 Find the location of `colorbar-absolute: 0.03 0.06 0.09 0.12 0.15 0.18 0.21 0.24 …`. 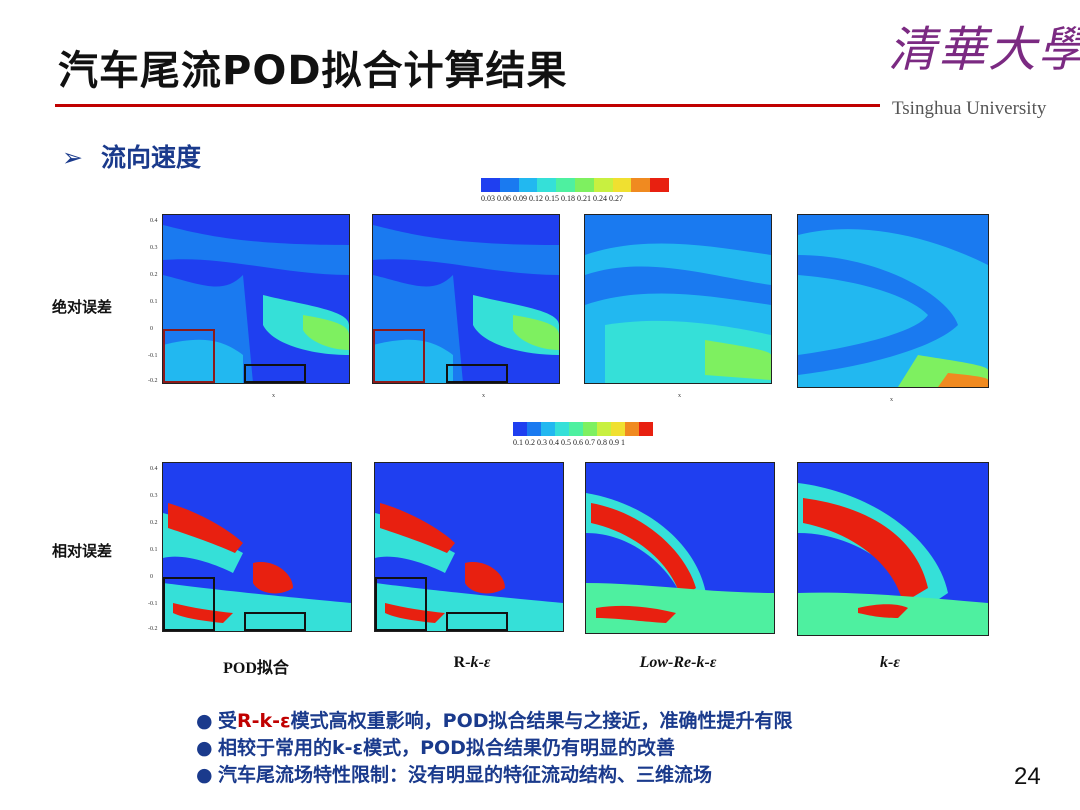

colorbar-absolute: 0.03 0.06 0.09 0.12 0.15 0.18 0.21 0.24 … is located at coordinates (575, 190).